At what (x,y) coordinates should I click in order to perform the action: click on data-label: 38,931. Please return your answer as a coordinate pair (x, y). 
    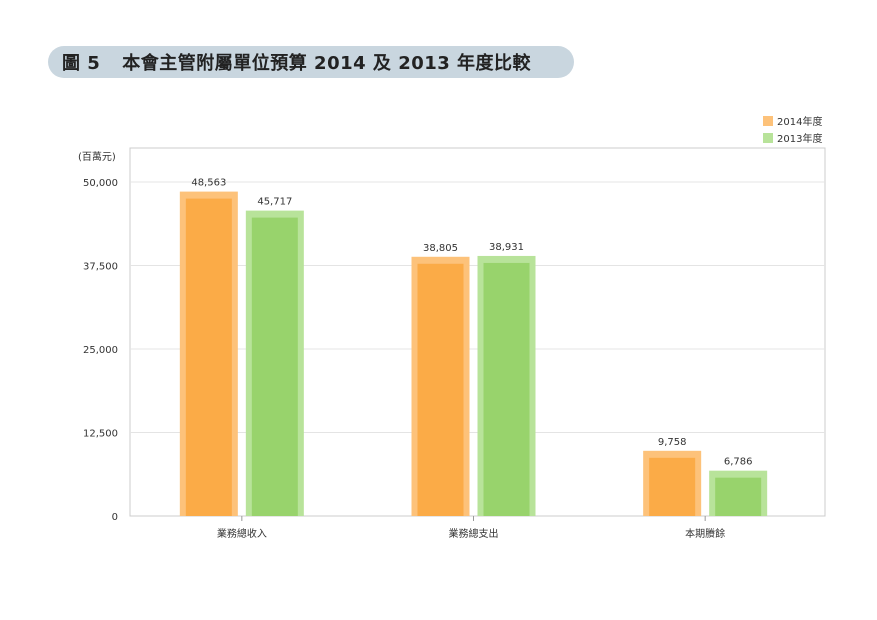
    Looking at the image, I should click on (506, 247).